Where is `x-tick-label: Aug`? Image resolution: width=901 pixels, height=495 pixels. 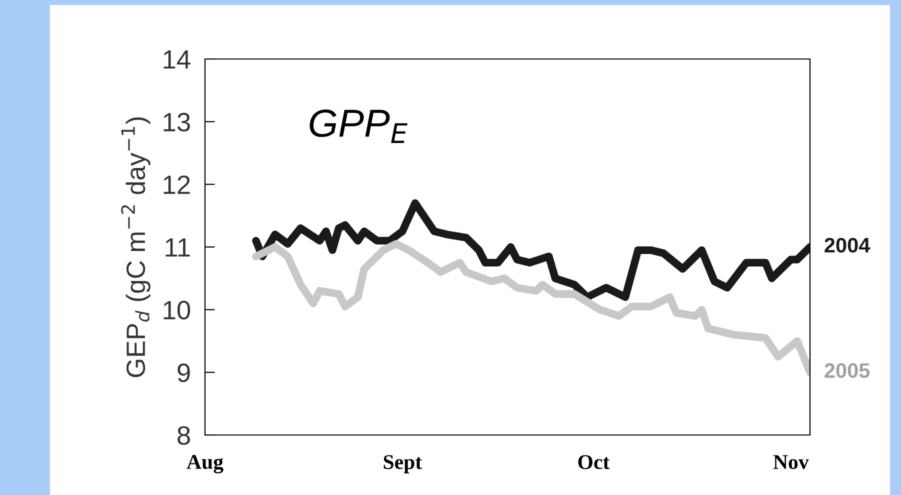
x-tick-label: Aug is located at coordinates (205, 464).